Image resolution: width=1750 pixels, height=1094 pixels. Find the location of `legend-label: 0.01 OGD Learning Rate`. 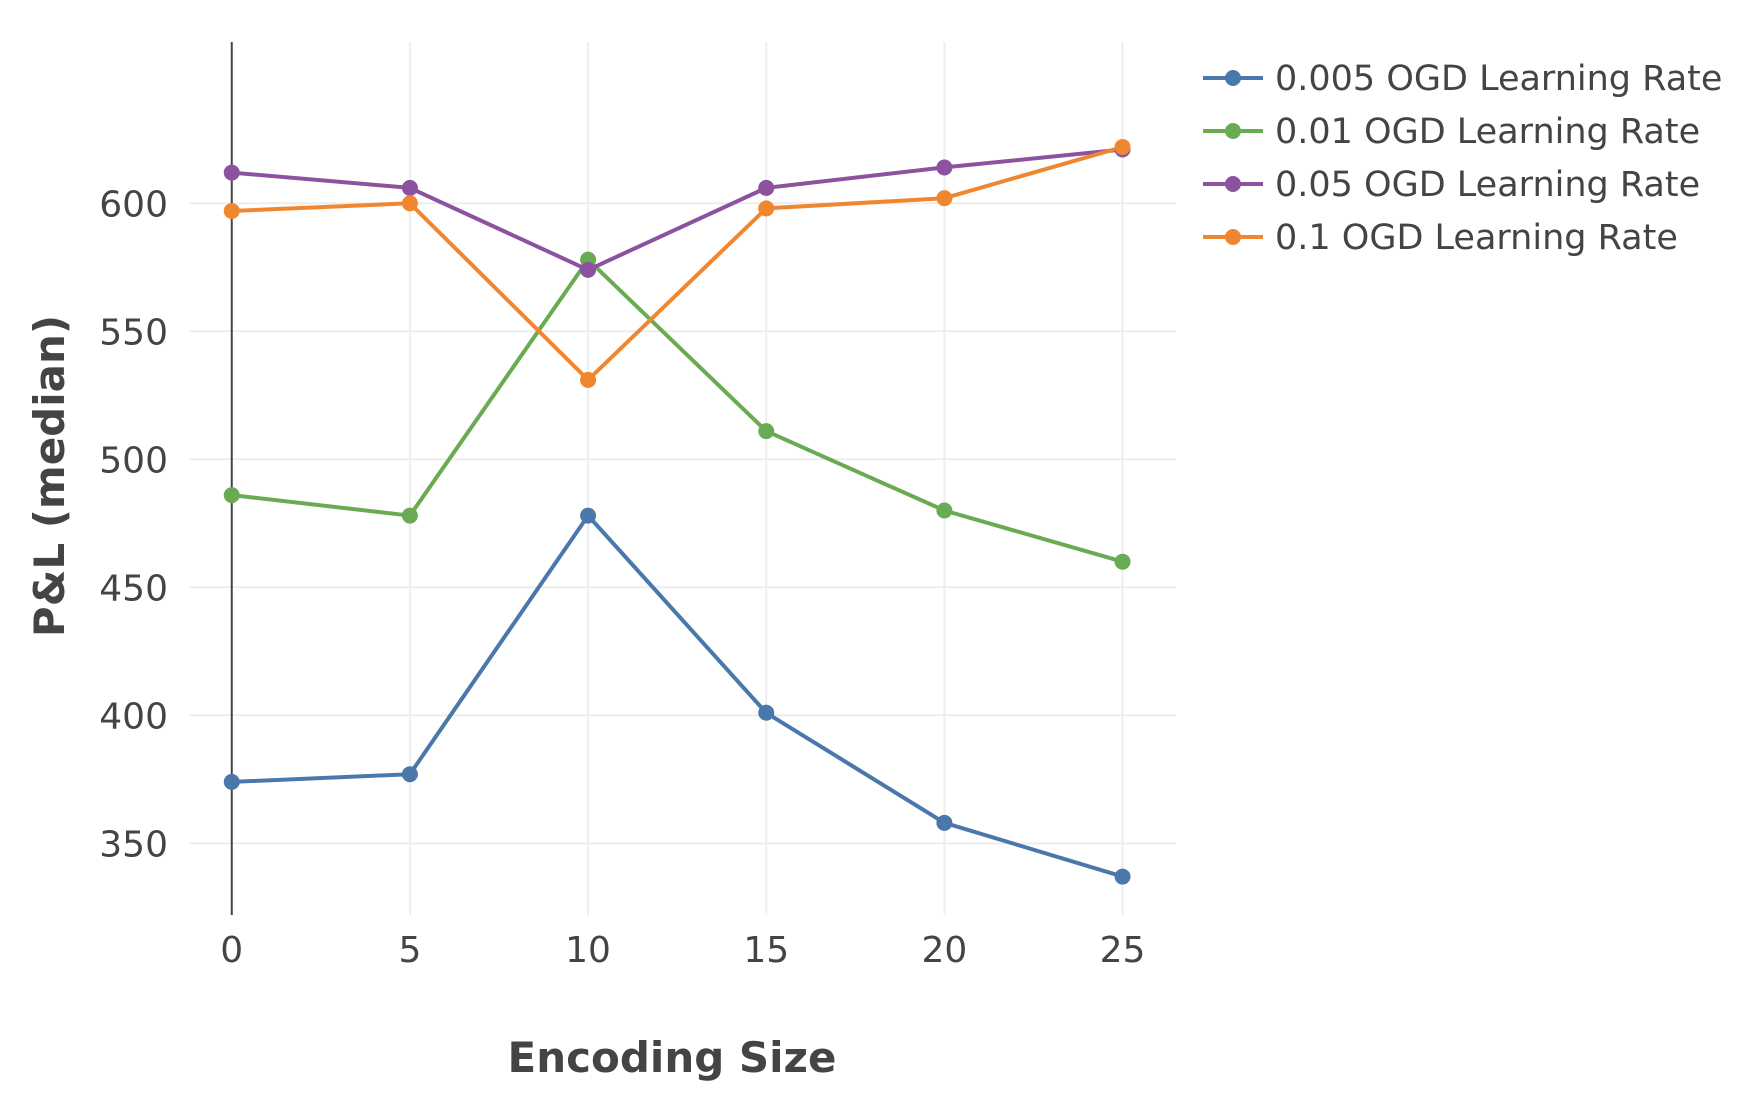

legend-label: 0.01 OGD Learning Rate is located at coordinates (1487, 132).